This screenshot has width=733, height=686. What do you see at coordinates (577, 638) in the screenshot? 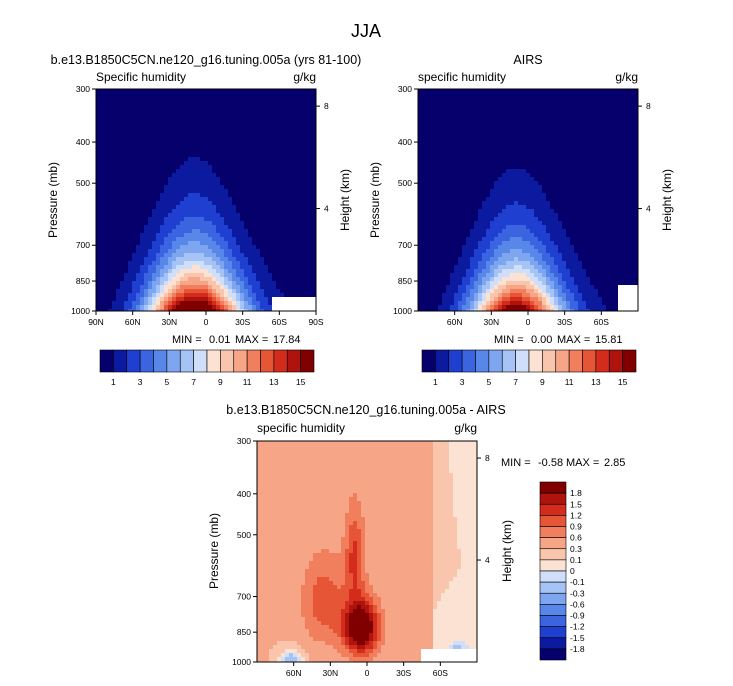
I see `colorbar-label: -1.5` at bounding box center [577, 638].